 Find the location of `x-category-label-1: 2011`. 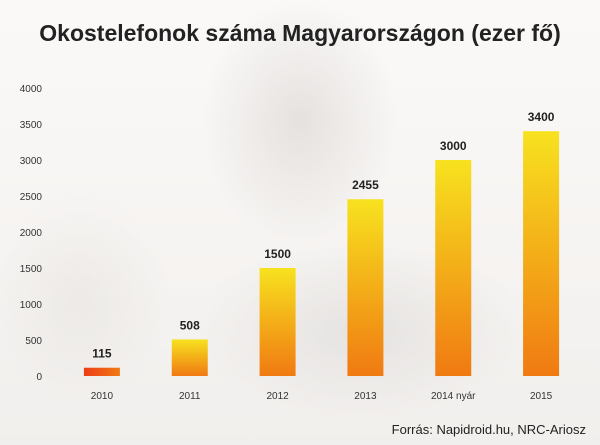

x-category-label-1: 2011 is located at coordinates (190, 396).